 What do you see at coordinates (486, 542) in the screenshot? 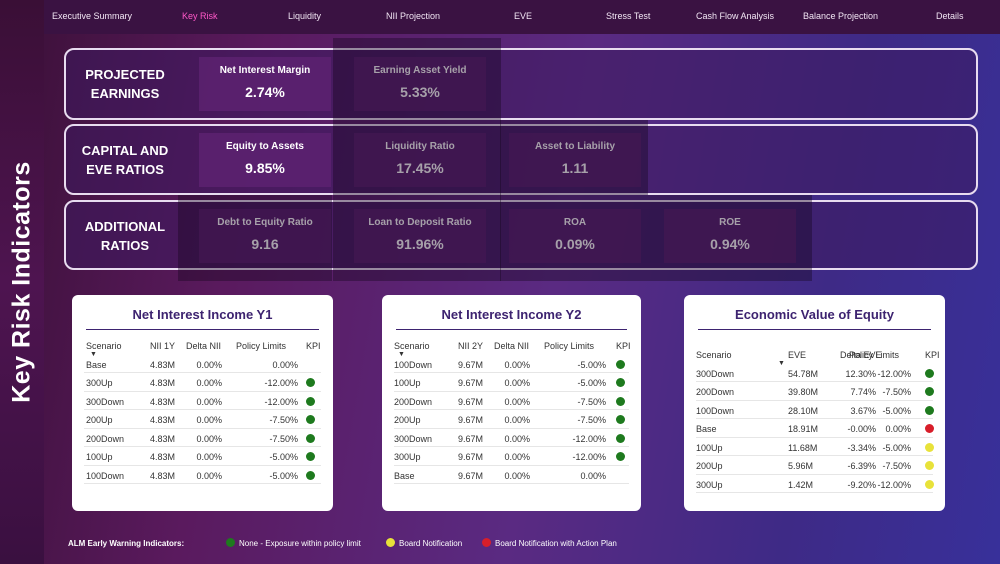
I see `legend-dot-red` at bounding box center [486, 542].